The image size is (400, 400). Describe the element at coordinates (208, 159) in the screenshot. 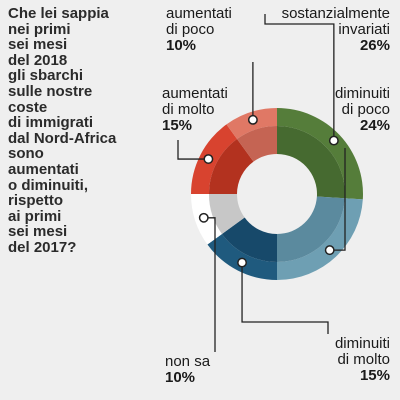

I see `leader-dot-aumentati-di-molto` at that location.